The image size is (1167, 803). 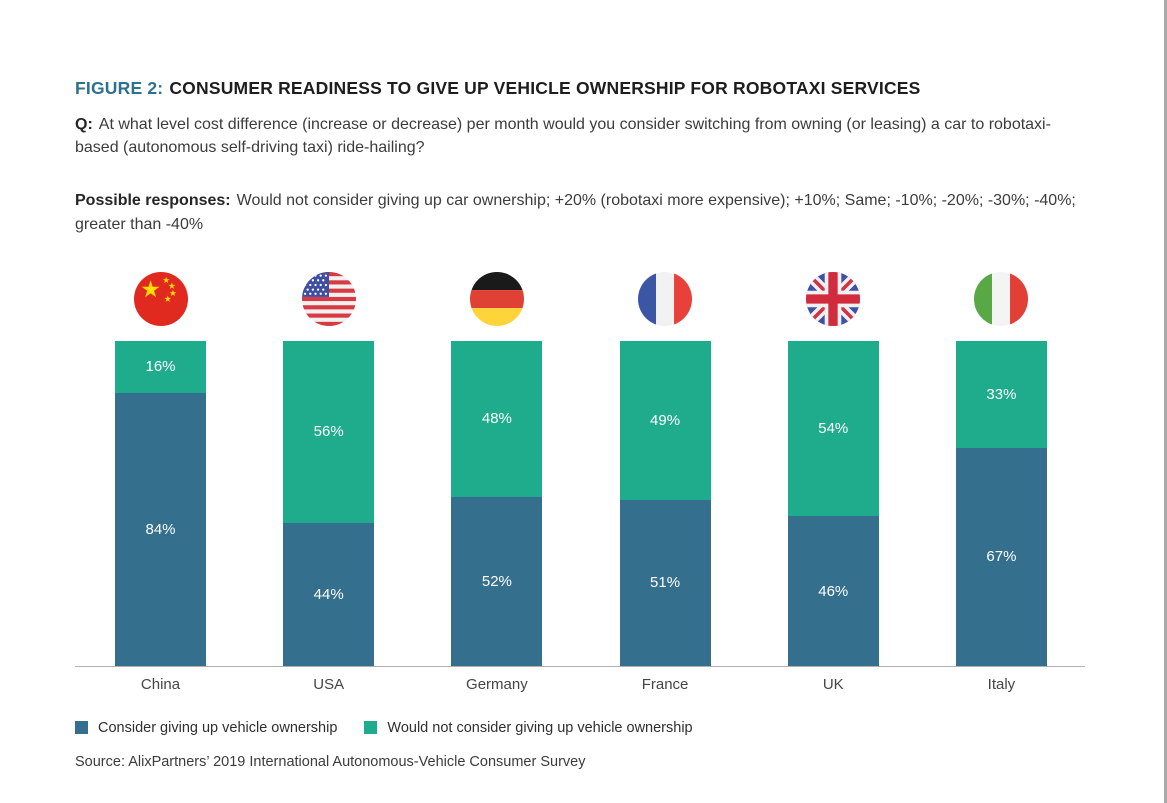 I want to click on italy-flag-icon, so click(x=1001, y=298).